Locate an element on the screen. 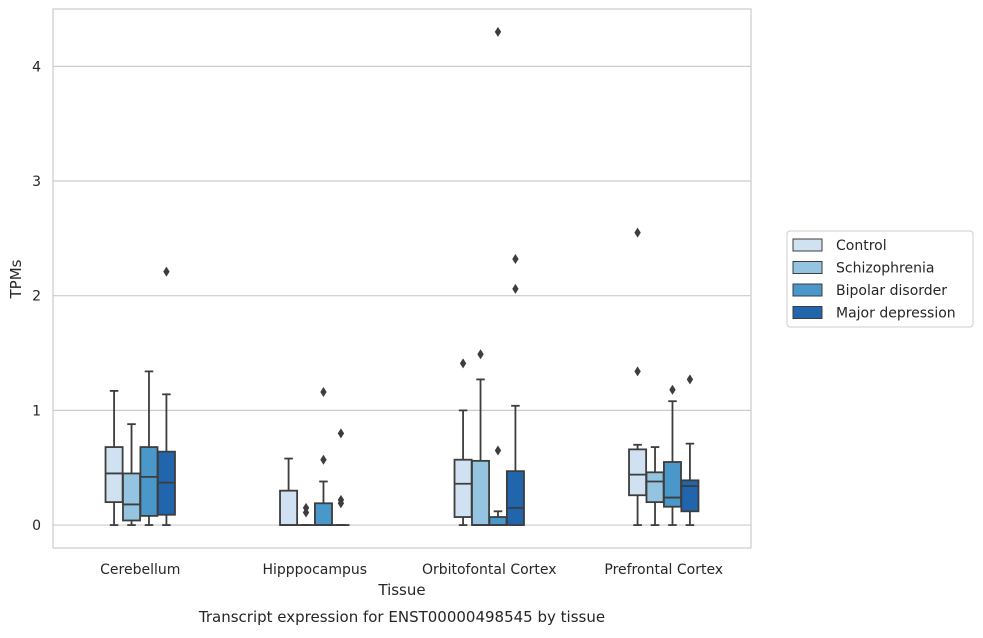  y-axis-label: TPMs is located at coordinates (16, 279).